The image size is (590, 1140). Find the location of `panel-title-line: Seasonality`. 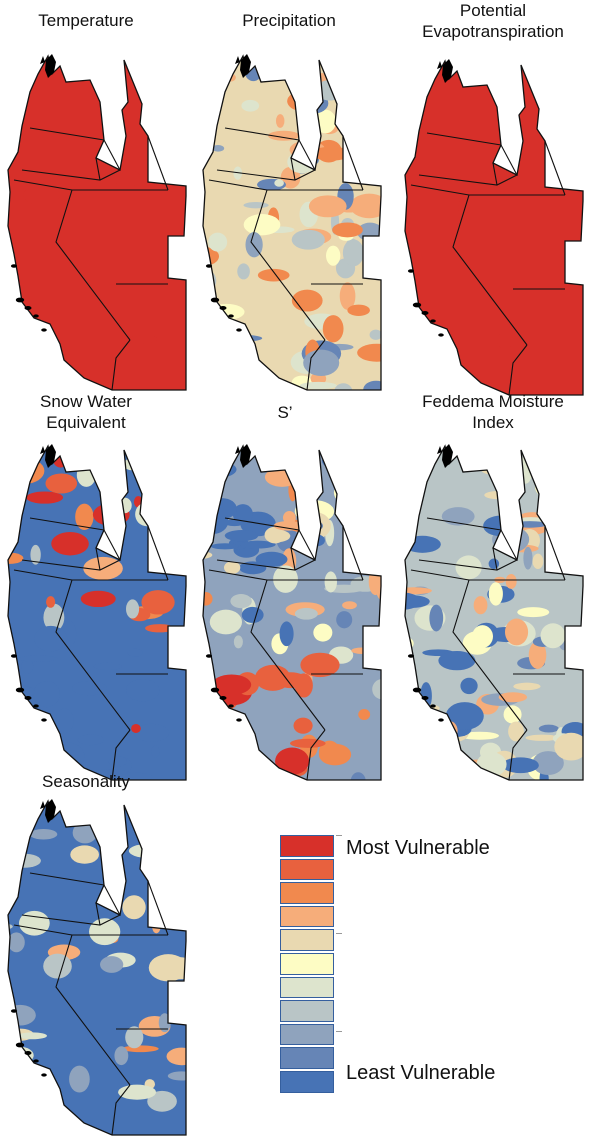

panel-title-line: Seasonality is located at coordinates (86, 781).